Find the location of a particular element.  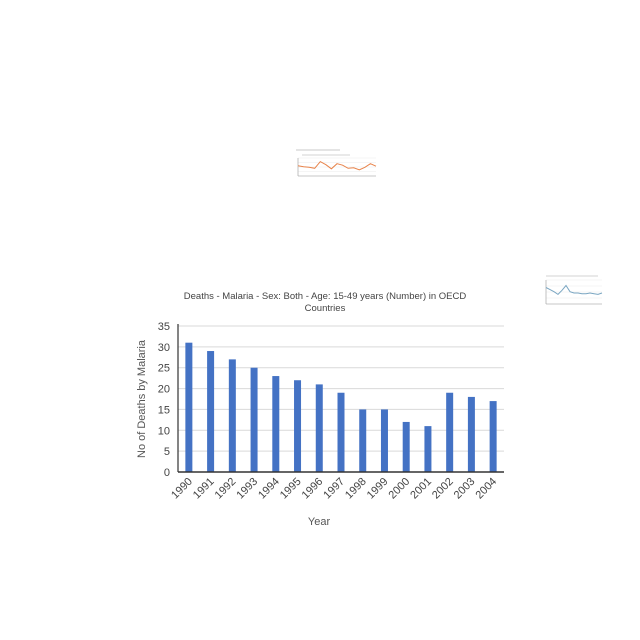

y-tick-label: 10 is located at coordinates (164, 431).